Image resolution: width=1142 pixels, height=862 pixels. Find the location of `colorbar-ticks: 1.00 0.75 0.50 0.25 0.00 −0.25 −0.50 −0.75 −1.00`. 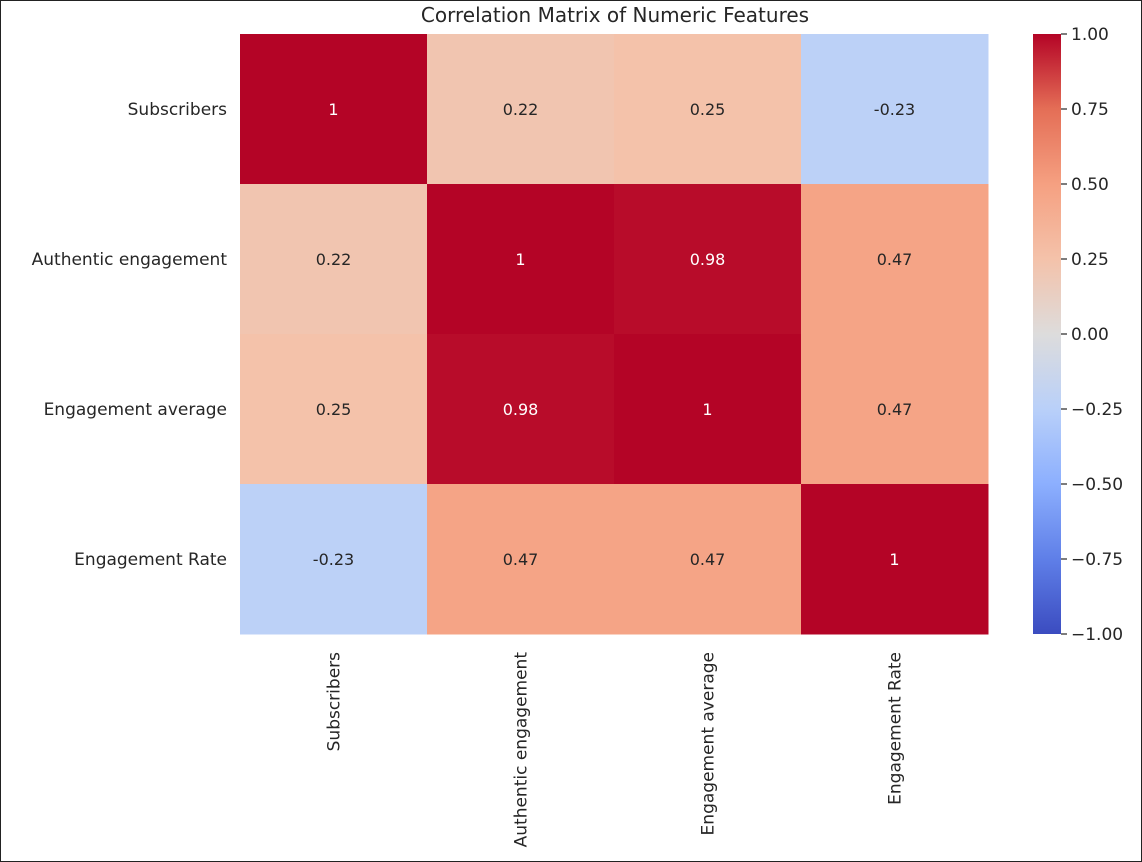

colorbar-ticks: 1.00 0.75 0.50 0.25 0.00 −0.25 −0.50 −0.75 −1.00 is located at coordinates (1092, 335).